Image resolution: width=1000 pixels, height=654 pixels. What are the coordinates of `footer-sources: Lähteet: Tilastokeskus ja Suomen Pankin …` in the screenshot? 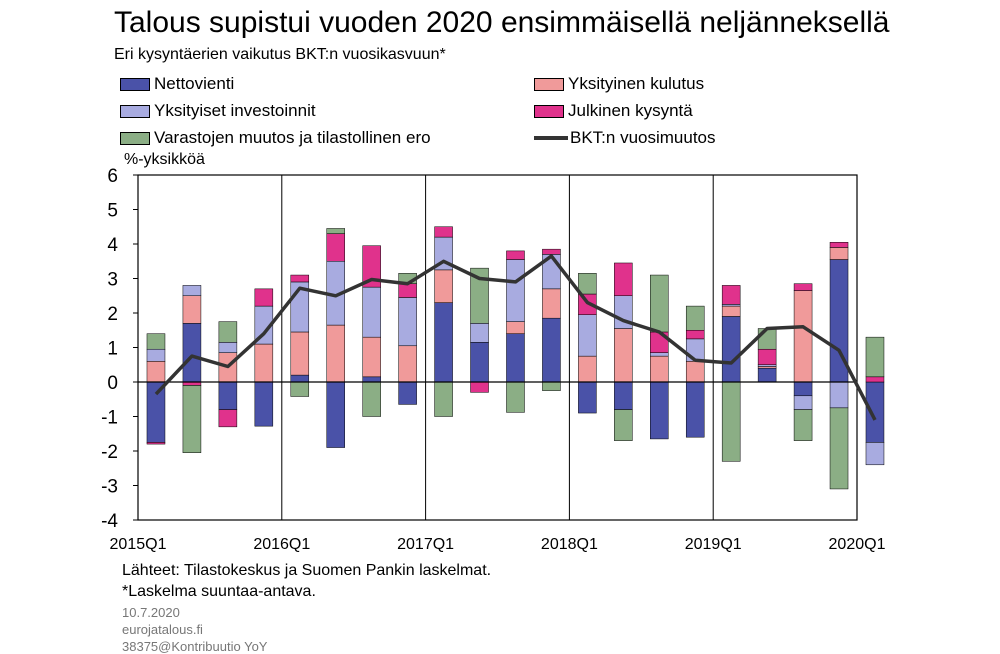 It's located at (307, 570).